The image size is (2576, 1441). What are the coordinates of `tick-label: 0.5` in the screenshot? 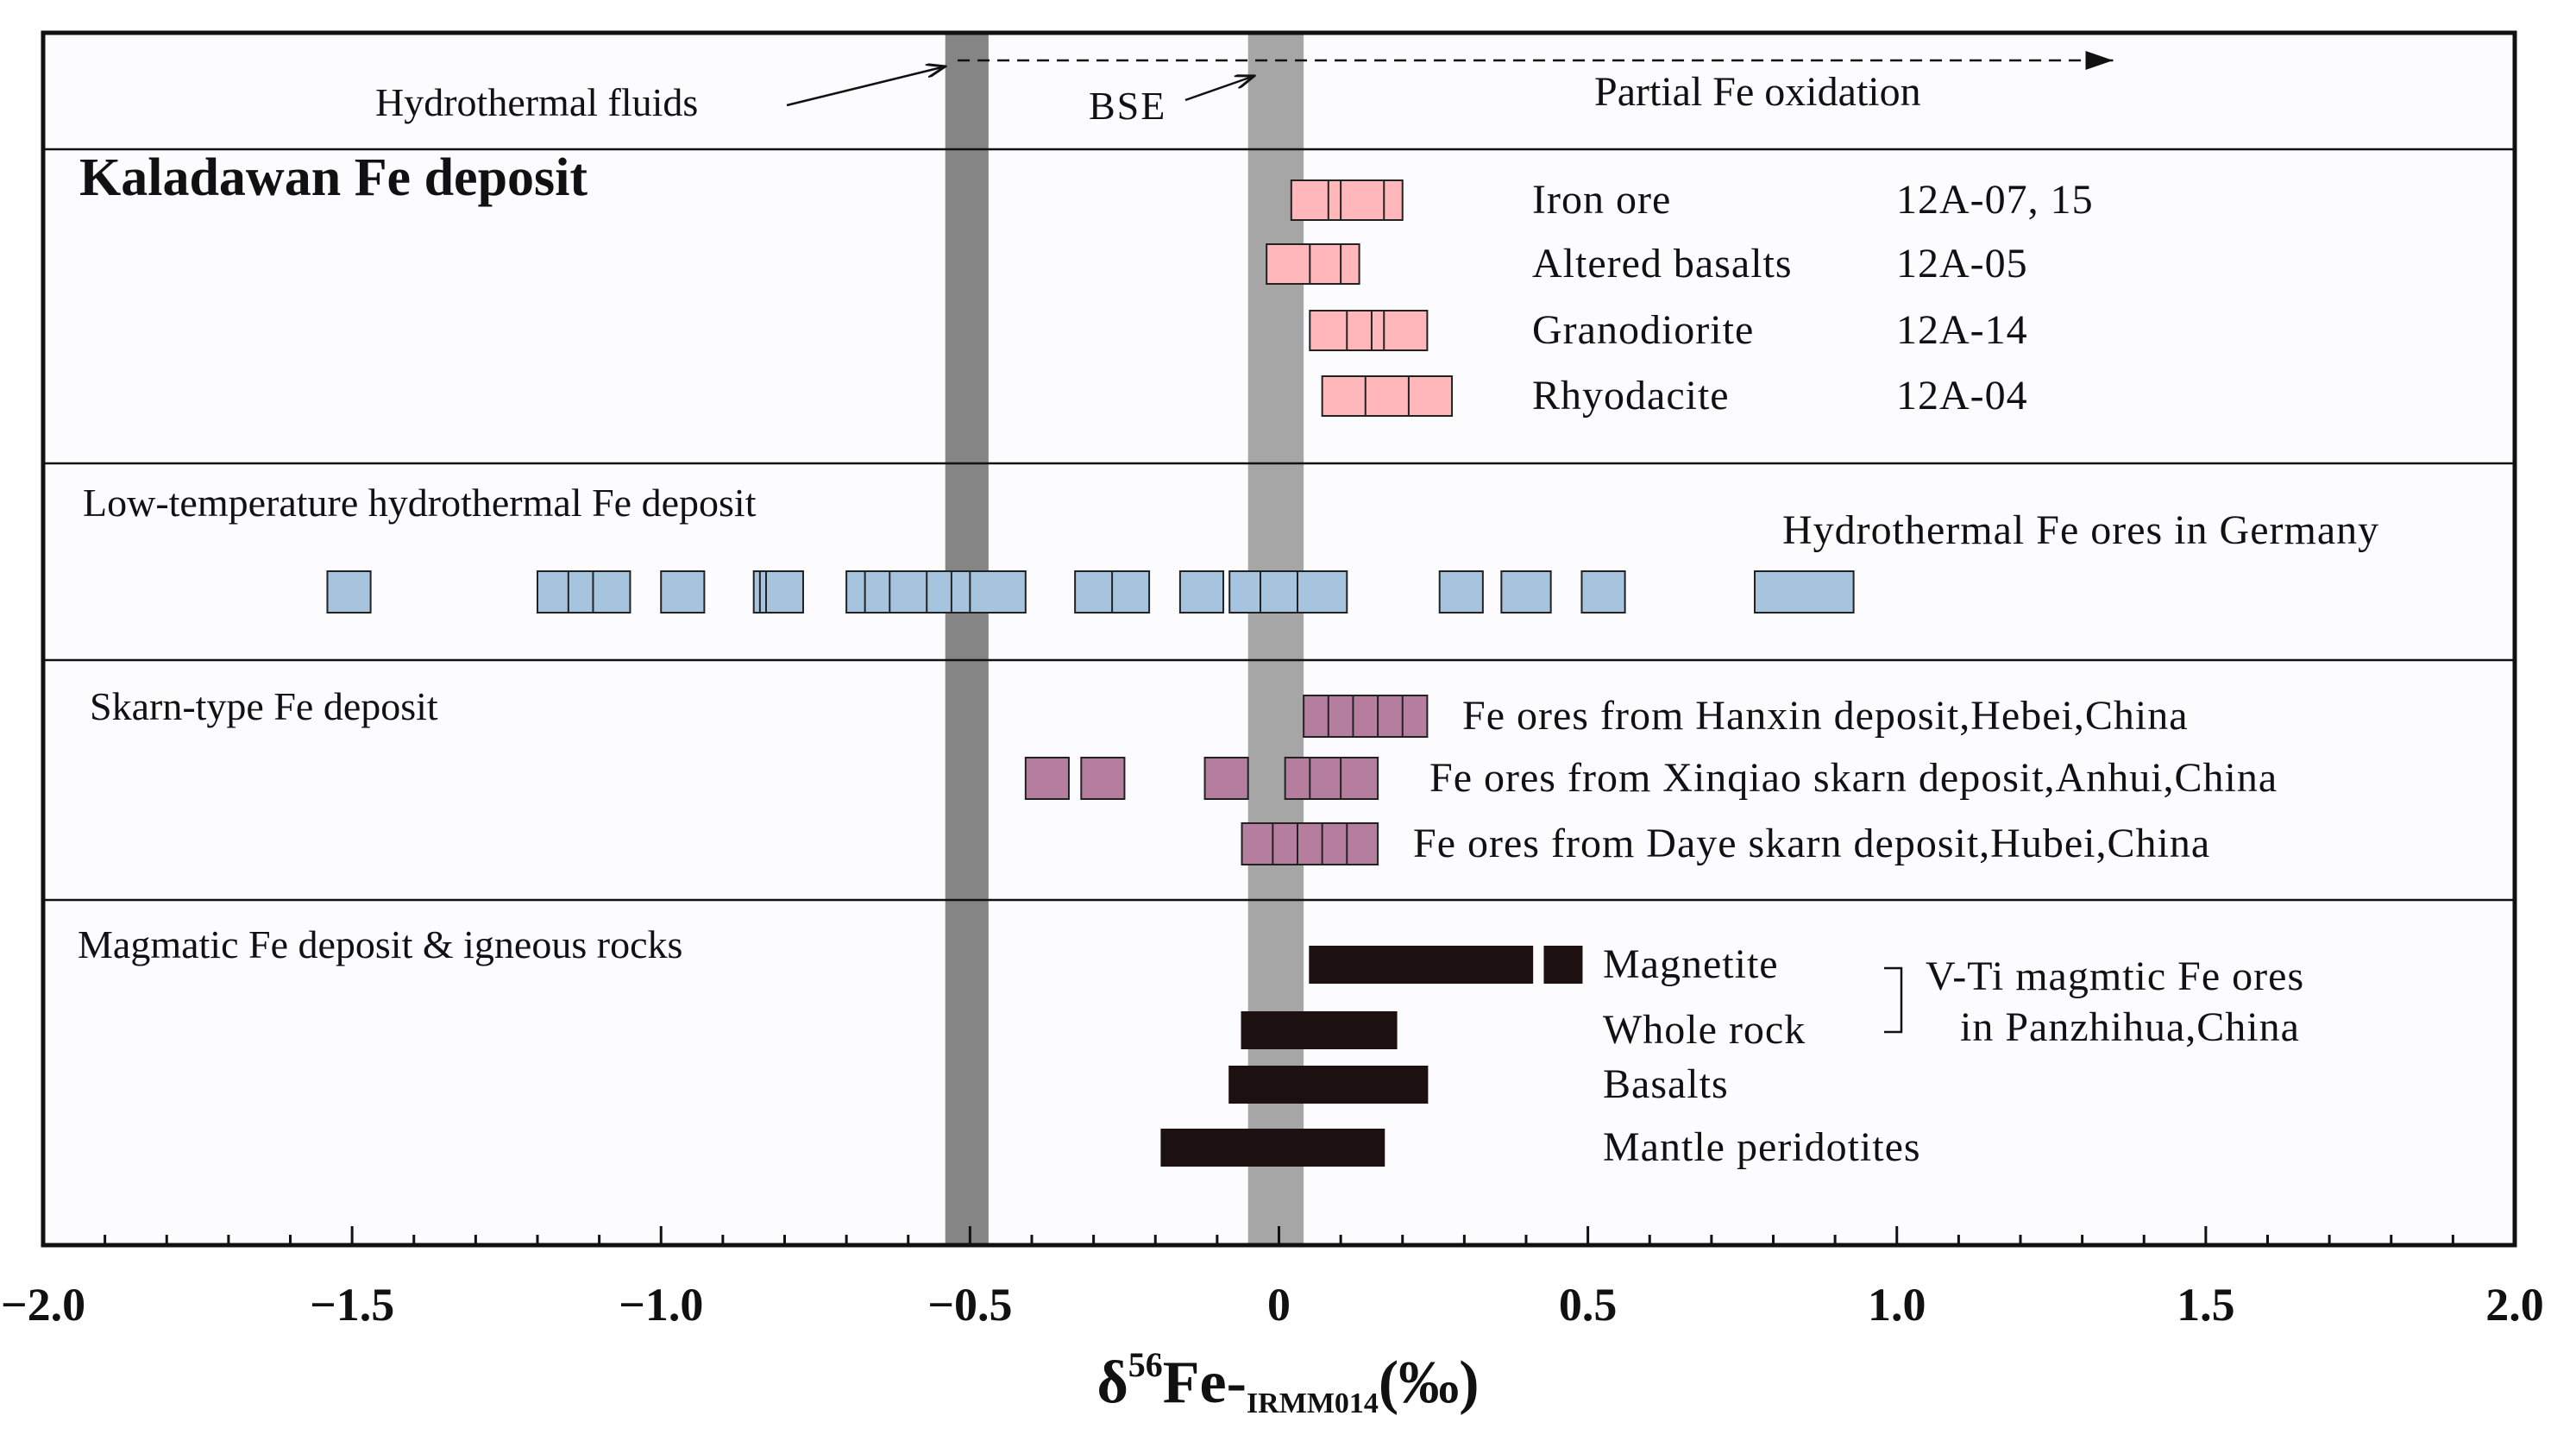 It's located at (1588, 1305).